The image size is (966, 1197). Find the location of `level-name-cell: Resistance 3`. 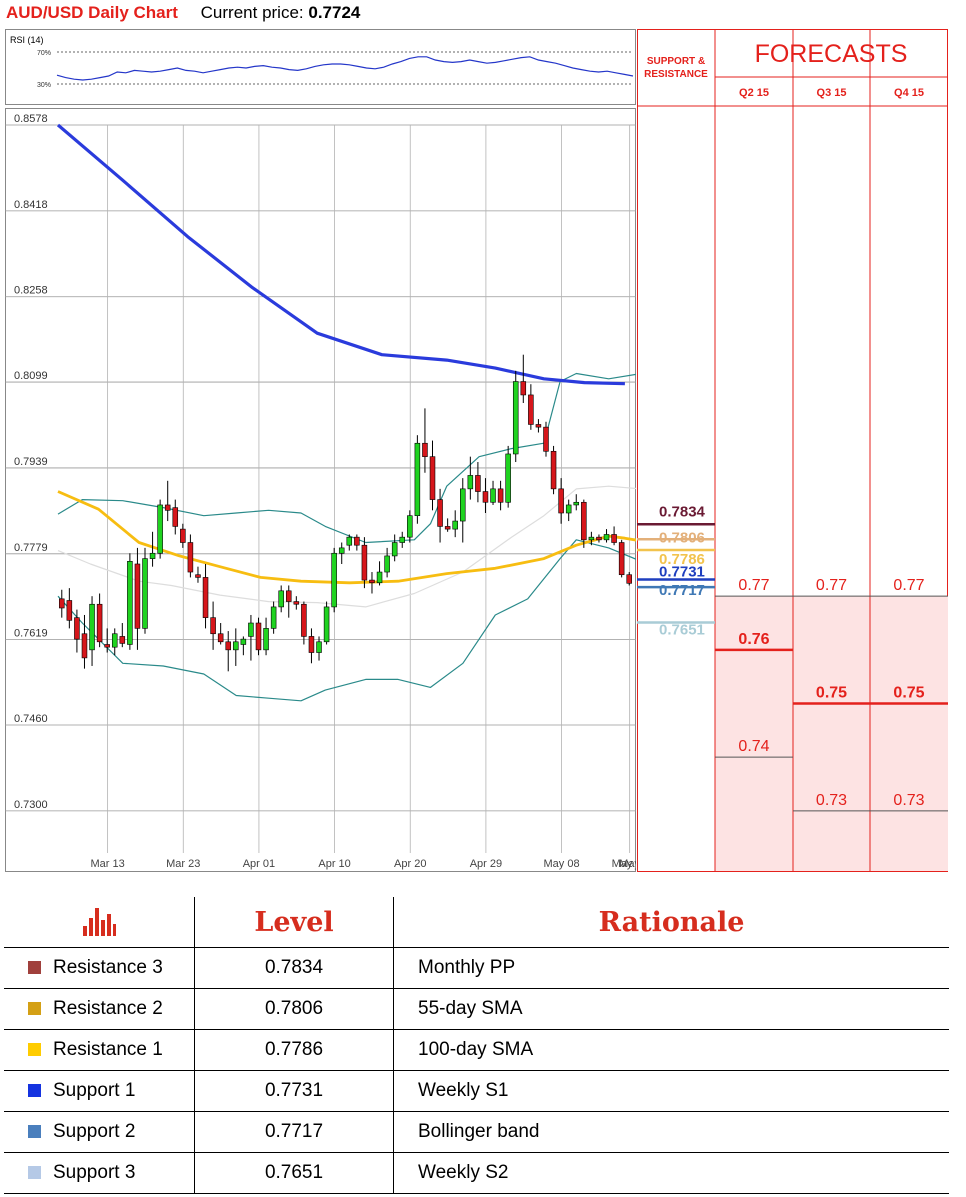

level-name-cell: Resistance 3 is located at coordinates (99, 968).